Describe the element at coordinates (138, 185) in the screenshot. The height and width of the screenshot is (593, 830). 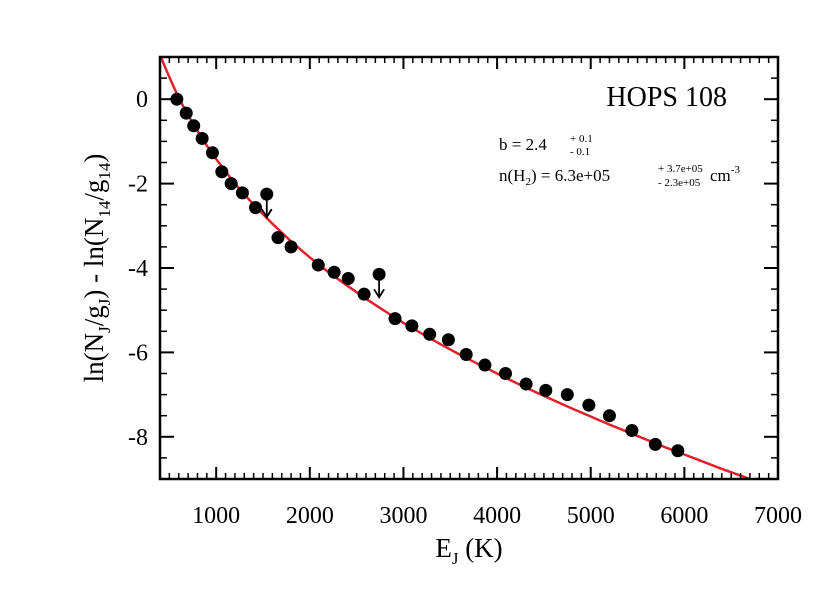
I see `y-tick-label: -2` at that location.